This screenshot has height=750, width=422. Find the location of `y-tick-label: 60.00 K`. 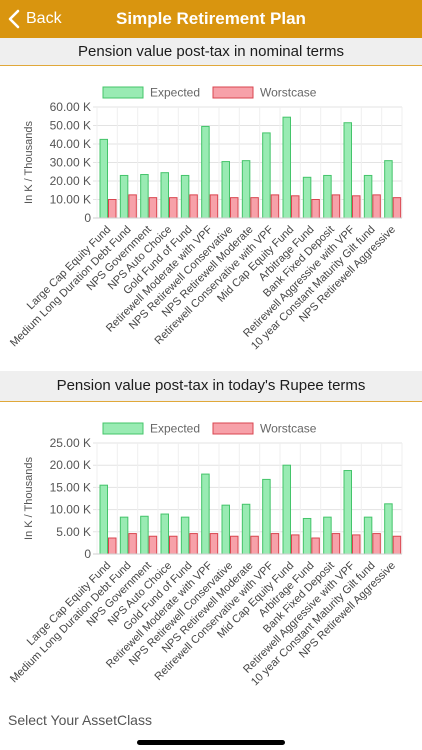

y-tick-label: 60.00 K is located at coordinates (70, 107).